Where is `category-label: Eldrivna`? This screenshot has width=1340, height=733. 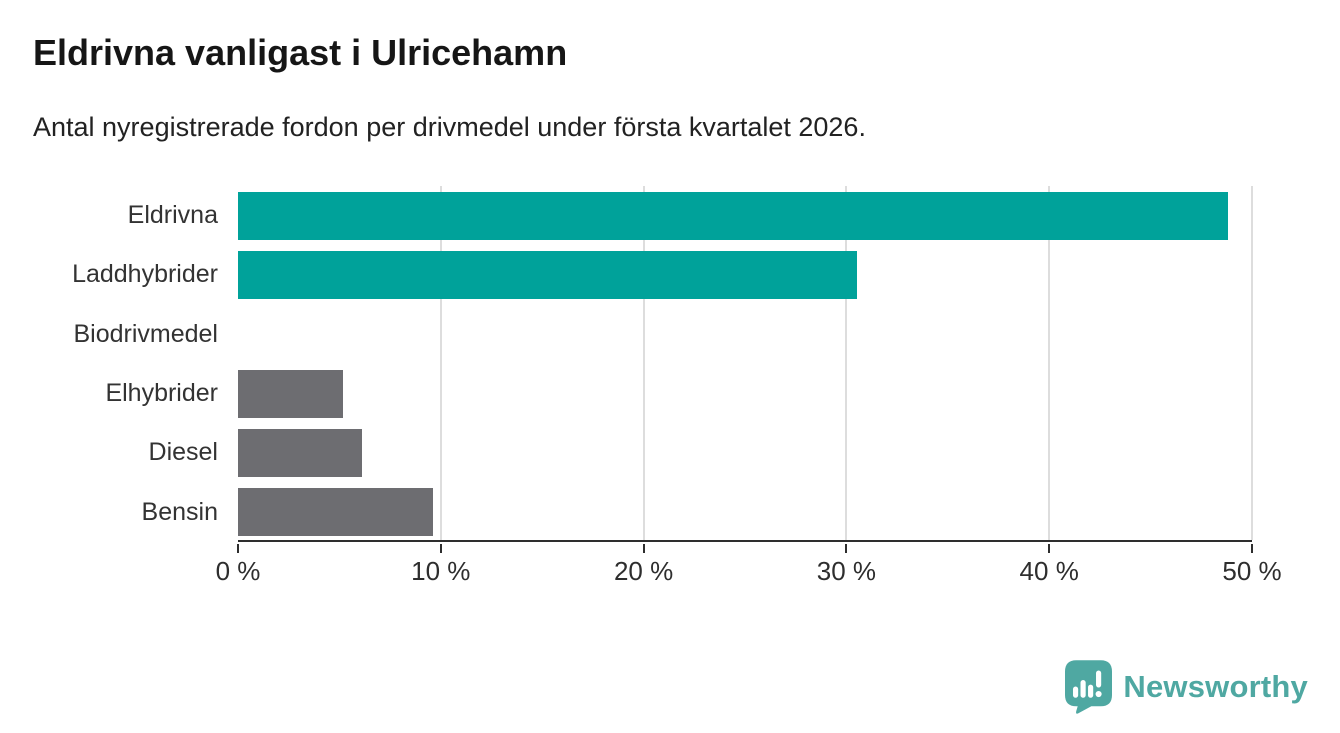 category-label: Eldrivna is located at coordinates (172, 215).